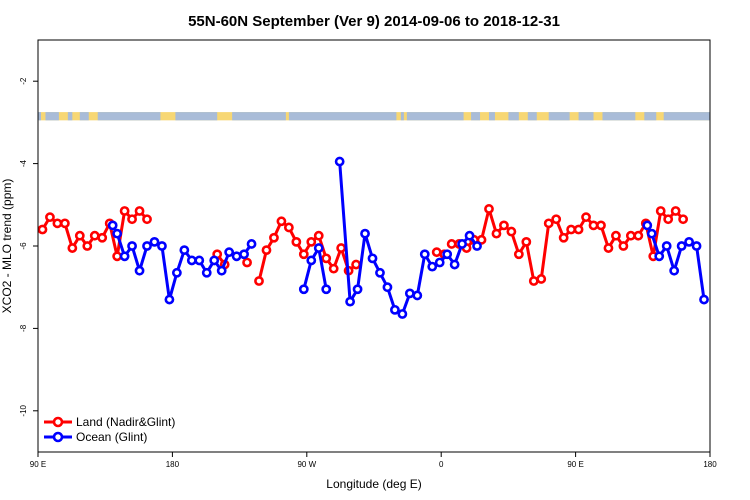  What do you see at coordinates (173, 464) in the screenshot?
I see `x-tick-label: 180` at bounding box center [173, 464].